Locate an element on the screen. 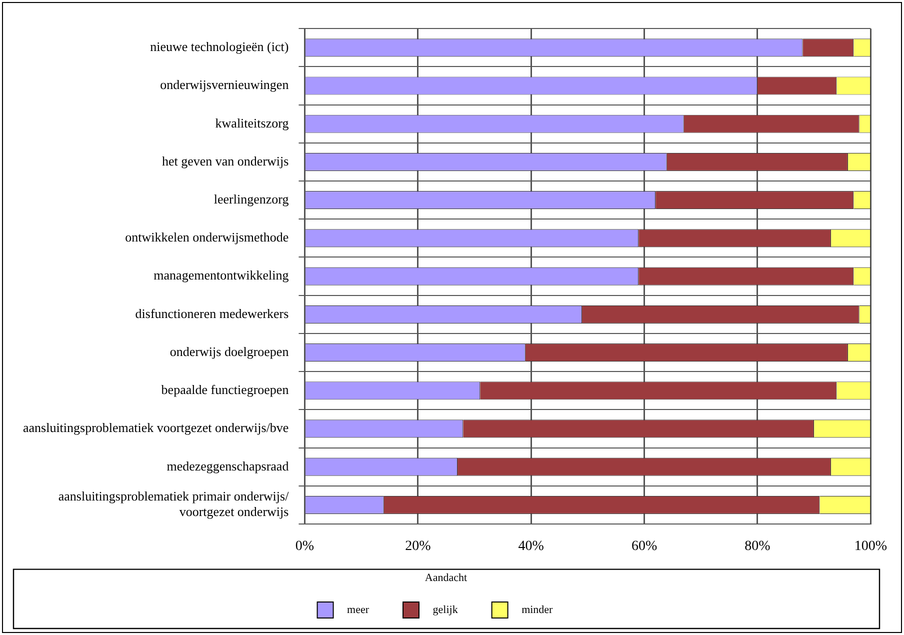 The height and width of the screenshot is (635, 904). y-tick-label: managementontwikkeling is located at coordinates (222, 275).